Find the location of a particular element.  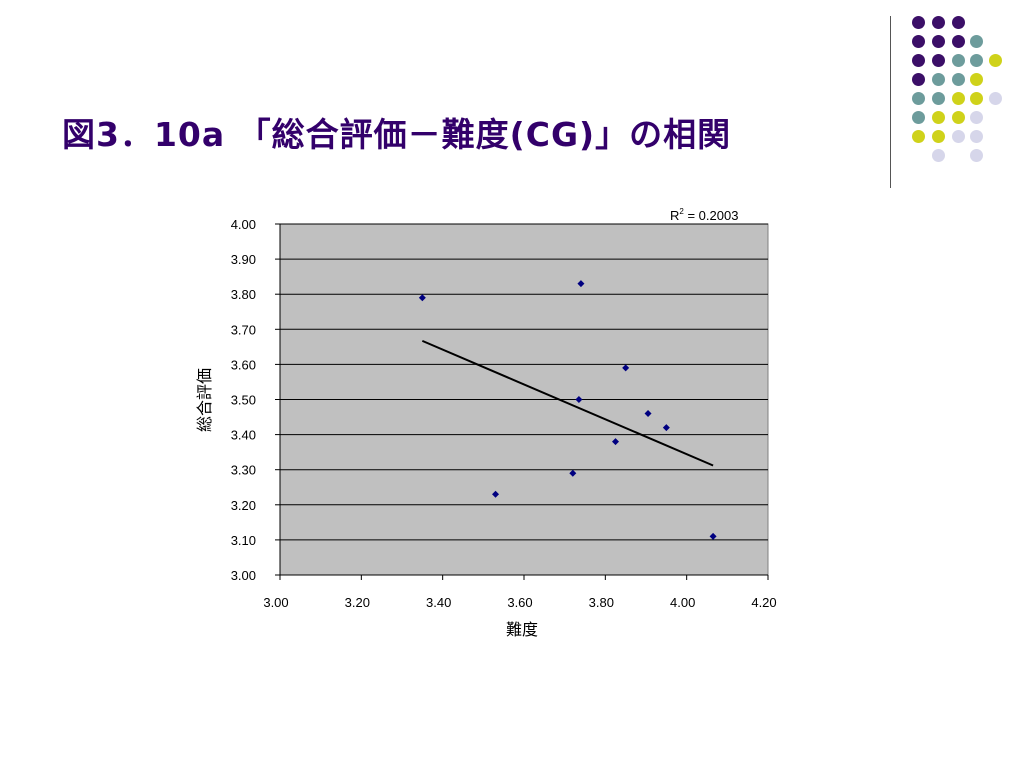

y-tick-label: 4.00 is located at coordinates (243, 224).